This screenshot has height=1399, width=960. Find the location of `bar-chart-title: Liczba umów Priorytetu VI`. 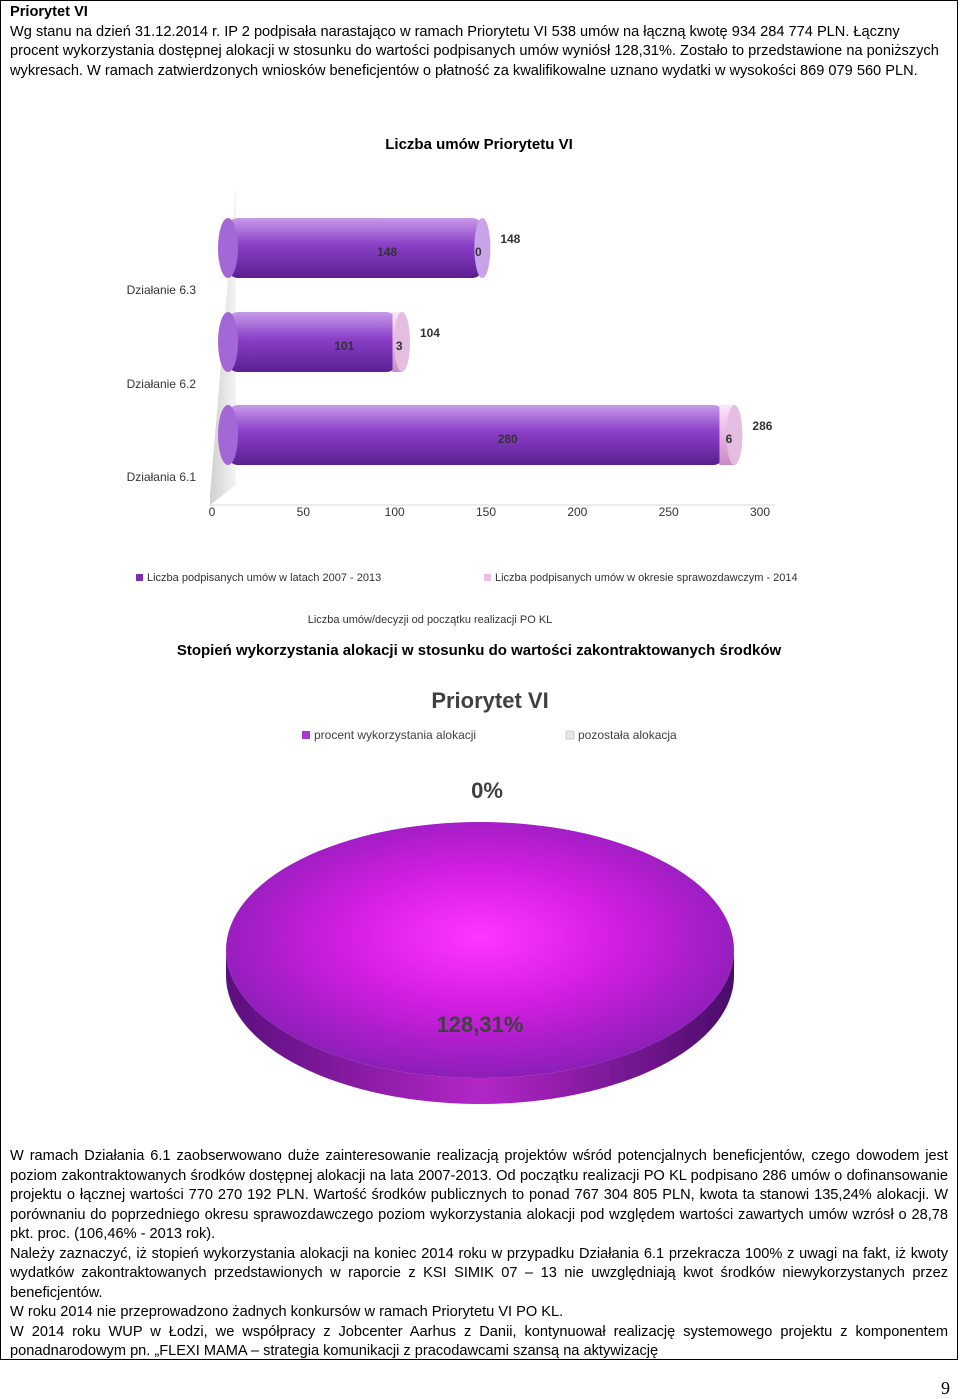

bar-chart-title: Liczba umów Priorytetu VI is located at coordinates (479, 144).